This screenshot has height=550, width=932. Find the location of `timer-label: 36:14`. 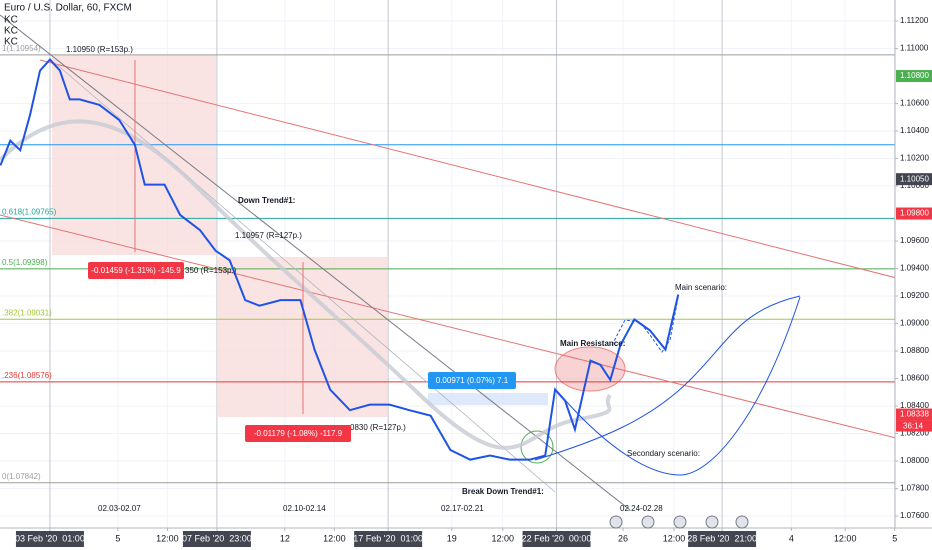

timer-label: 36:14 is located at coordinates (913, 426).